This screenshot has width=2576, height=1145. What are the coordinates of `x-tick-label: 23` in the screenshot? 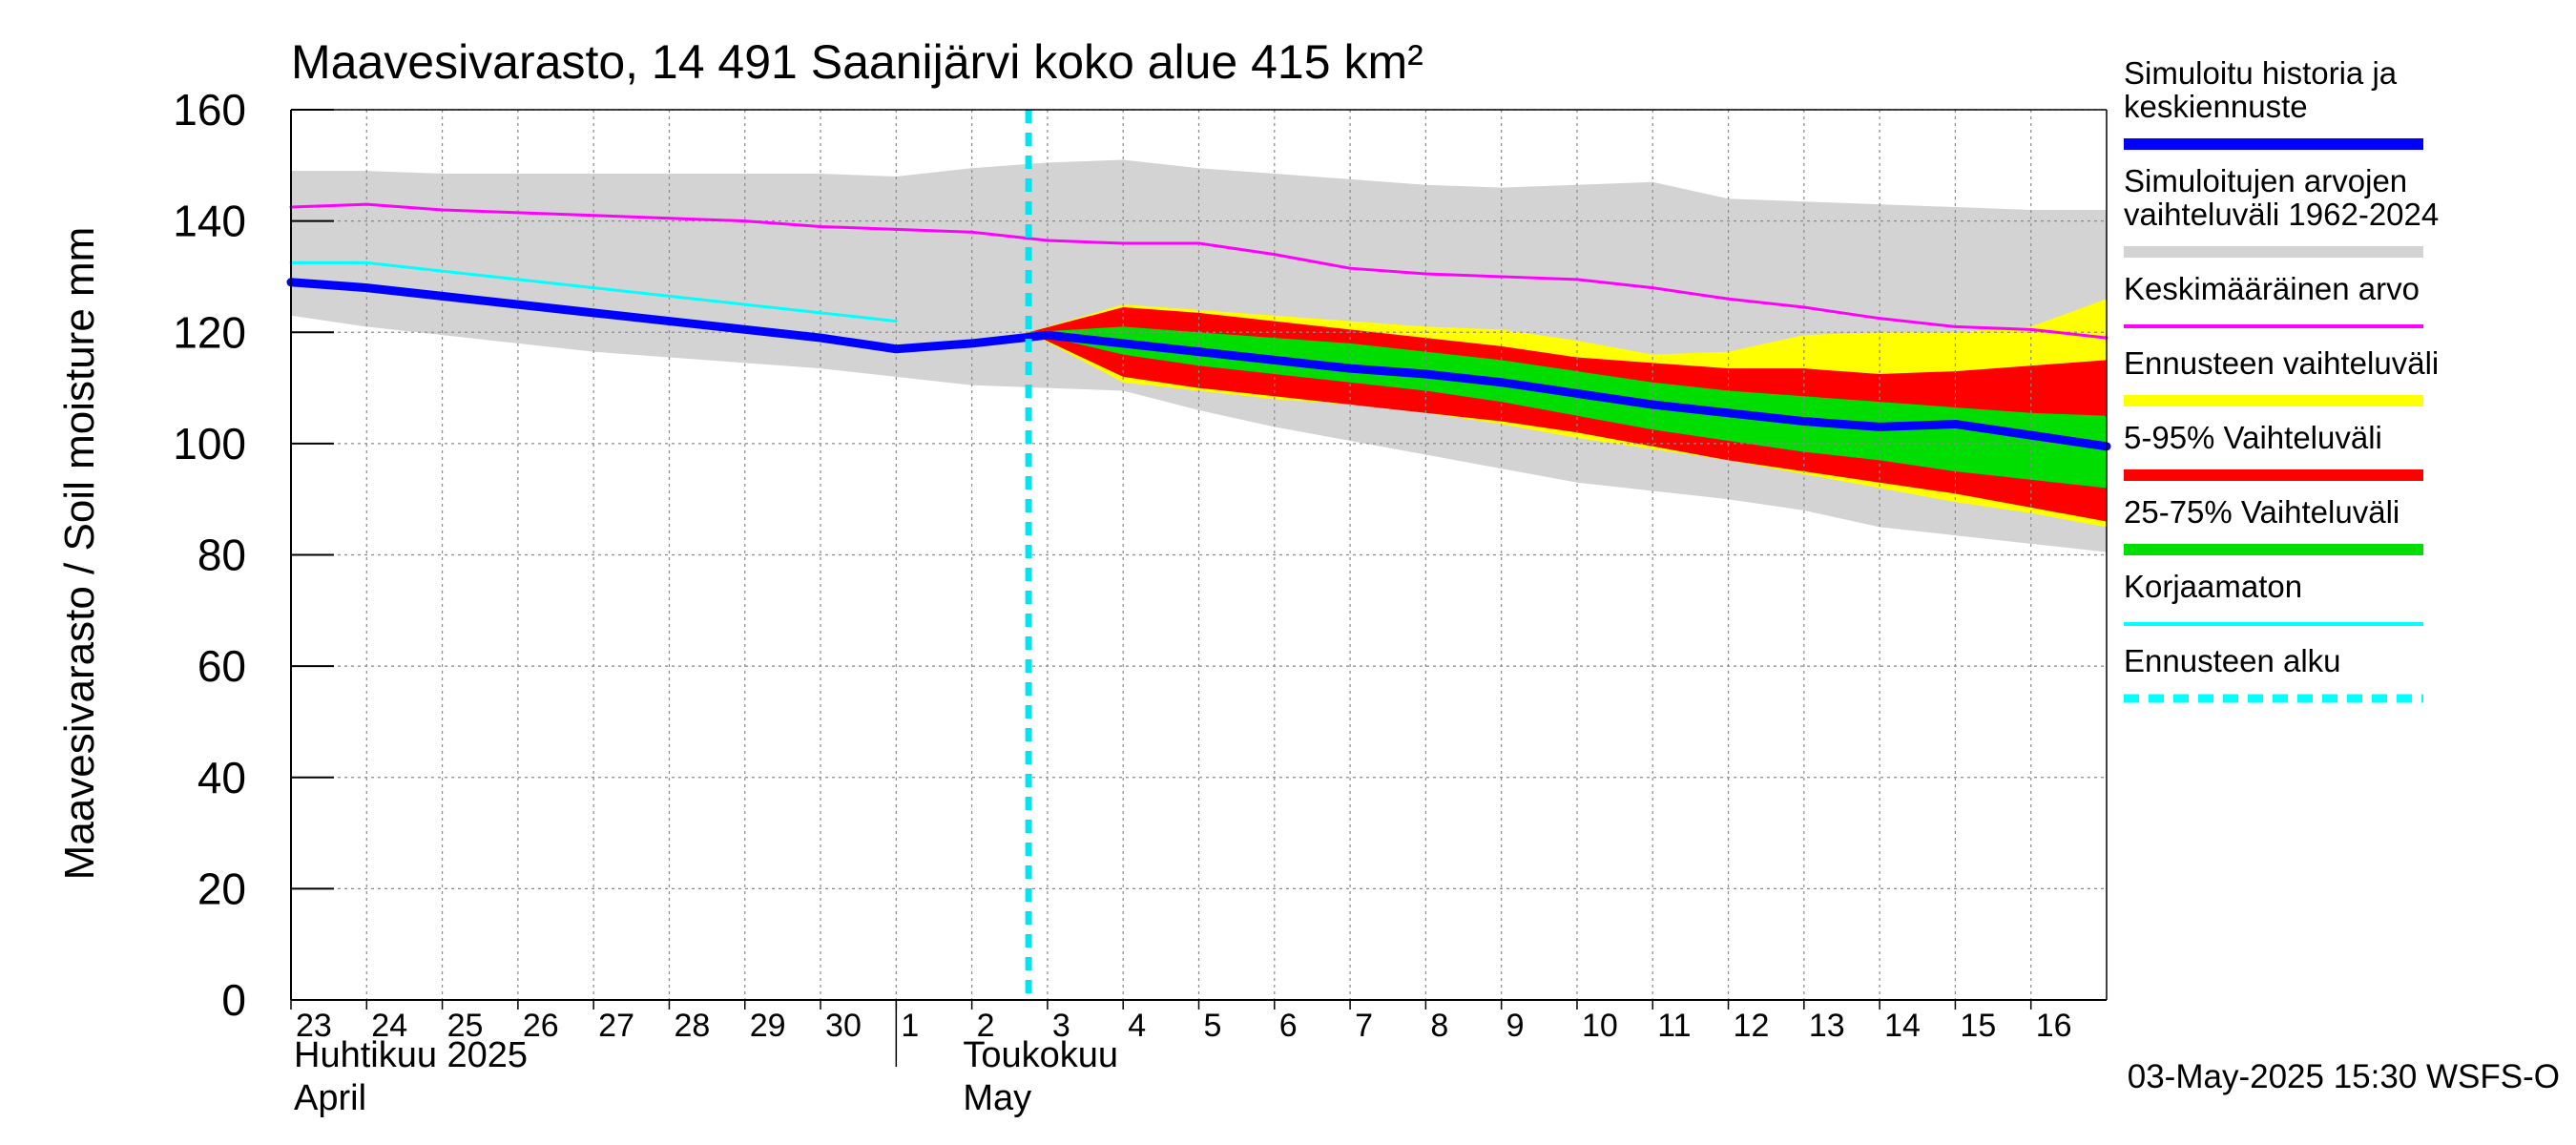 It's located at (314, 1026).